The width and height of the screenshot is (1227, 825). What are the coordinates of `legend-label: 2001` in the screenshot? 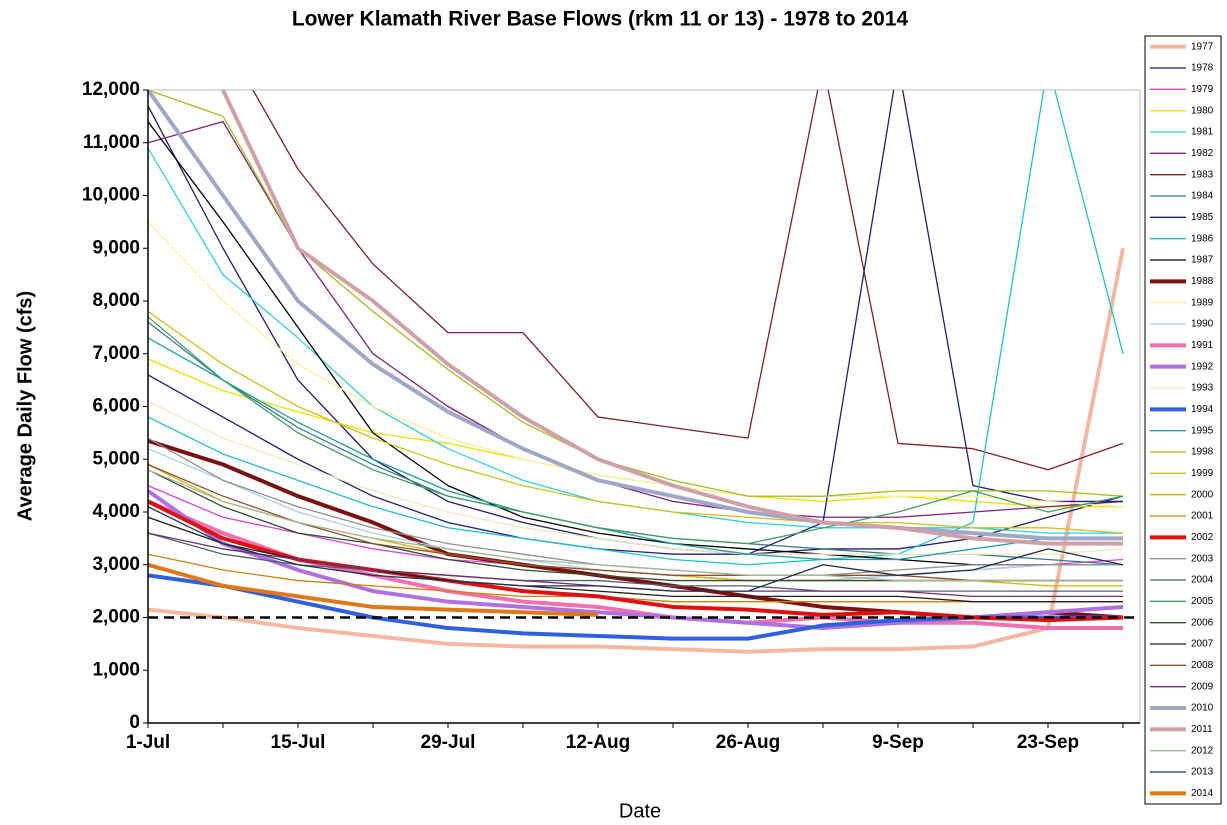 It's located at (1202, 516).